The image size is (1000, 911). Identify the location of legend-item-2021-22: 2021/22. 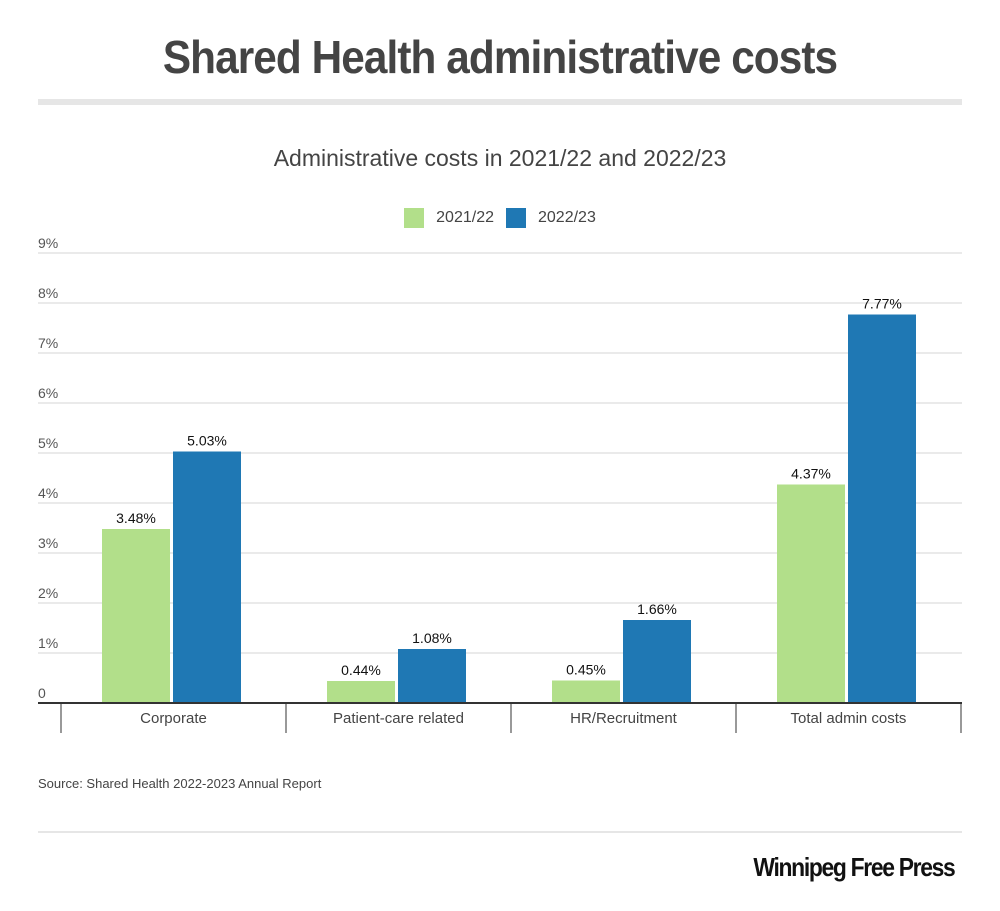
(449, 218).